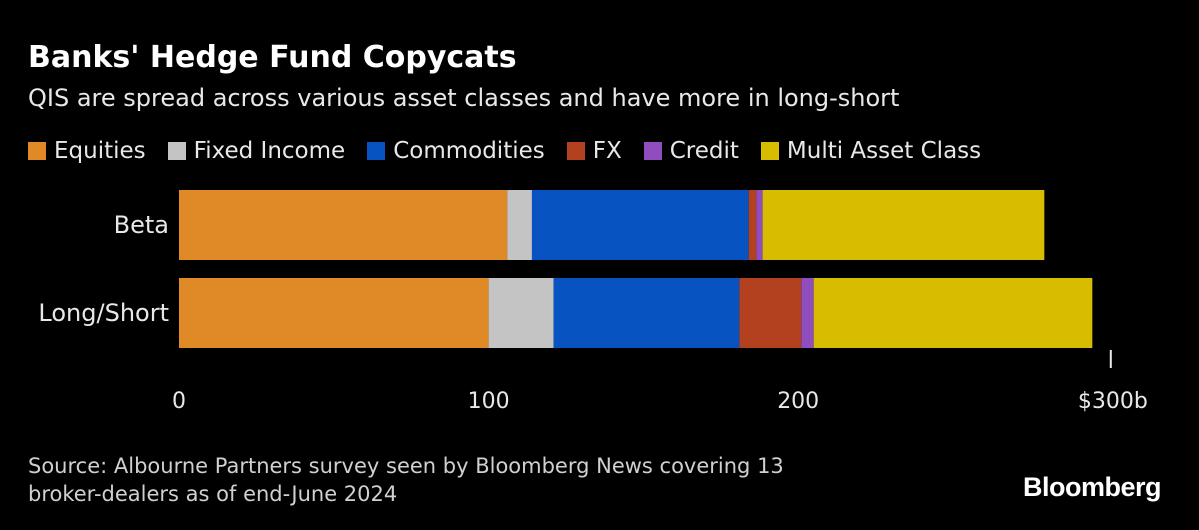  What do you see at coordinates (759, 225) in the screenshot?
I see `bar-beta-credit` at bounding box center [759, 225].